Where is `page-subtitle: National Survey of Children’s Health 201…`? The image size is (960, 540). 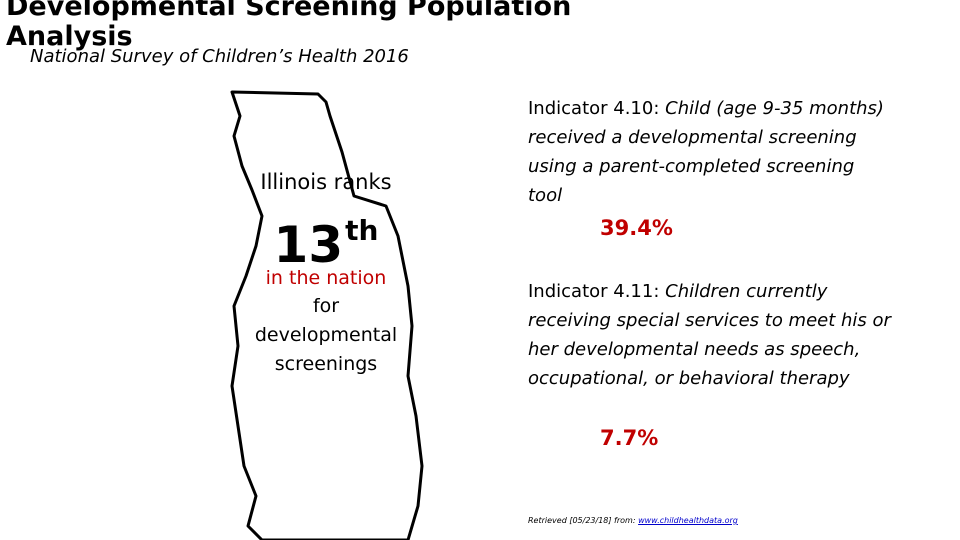 page-subtitle: National Survey of Children’s Health 201… is located at coordinates (219, 56).